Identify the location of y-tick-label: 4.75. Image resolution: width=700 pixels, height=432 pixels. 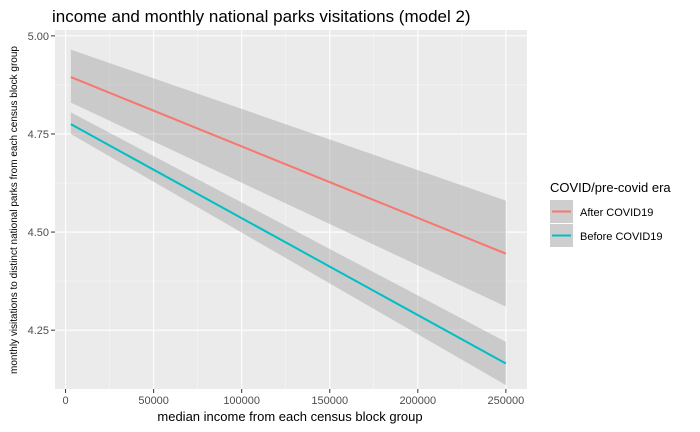
(38, 135).